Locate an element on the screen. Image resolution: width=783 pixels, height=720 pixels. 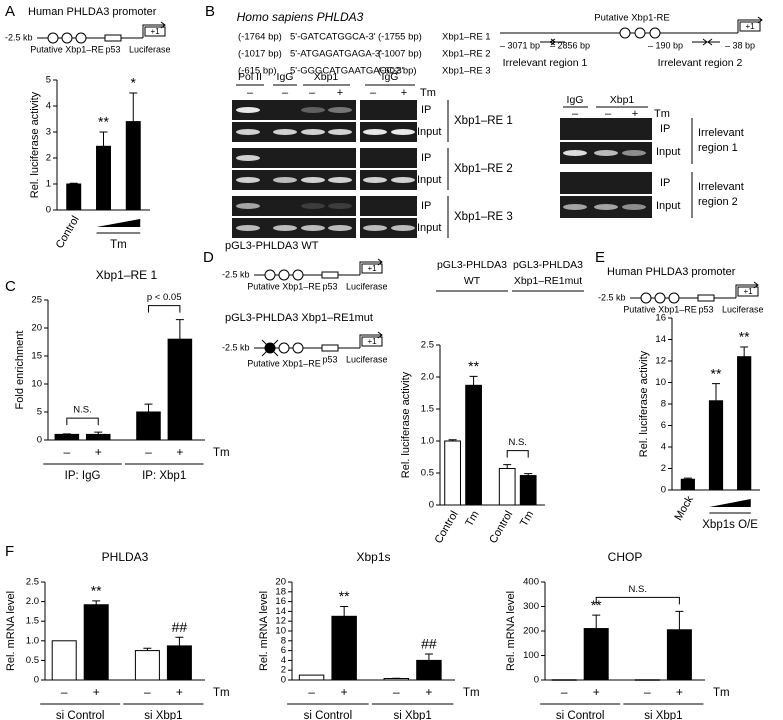
chart-title: PHLDA3 is located at coordinates (125, 557).